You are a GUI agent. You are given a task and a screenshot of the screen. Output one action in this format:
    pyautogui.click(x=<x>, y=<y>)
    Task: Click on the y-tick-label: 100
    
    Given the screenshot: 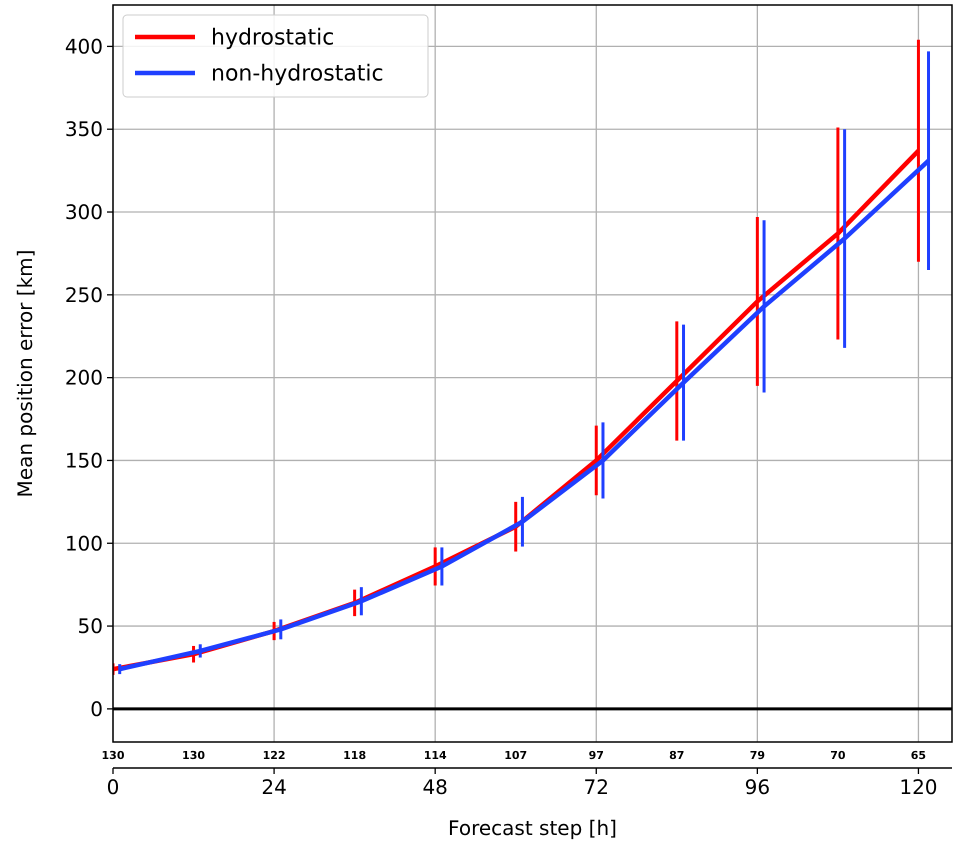 What is the action you would take?
    pyautogui.click(x=83, y=543)
    